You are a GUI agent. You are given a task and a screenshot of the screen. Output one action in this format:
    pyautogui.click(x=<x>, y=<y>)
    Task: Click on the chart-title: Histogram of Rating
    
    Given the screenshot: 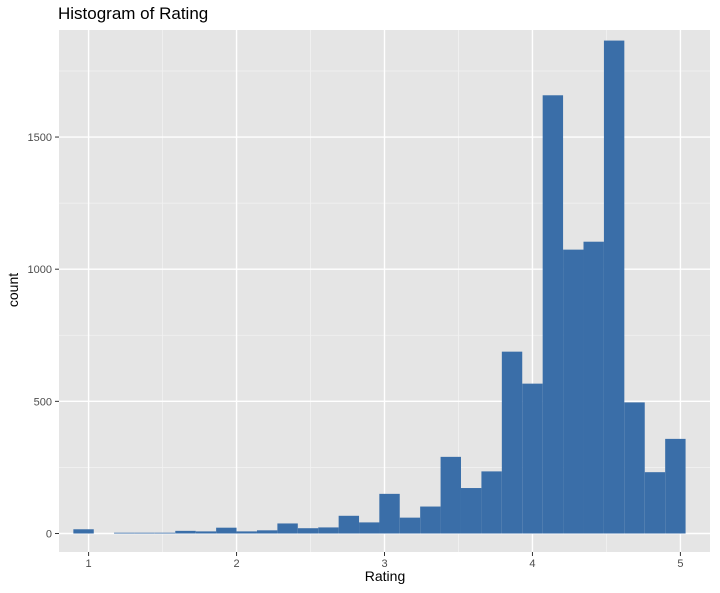 What is the action you would take?
    pyautogui.click(x=133, y=13)
    